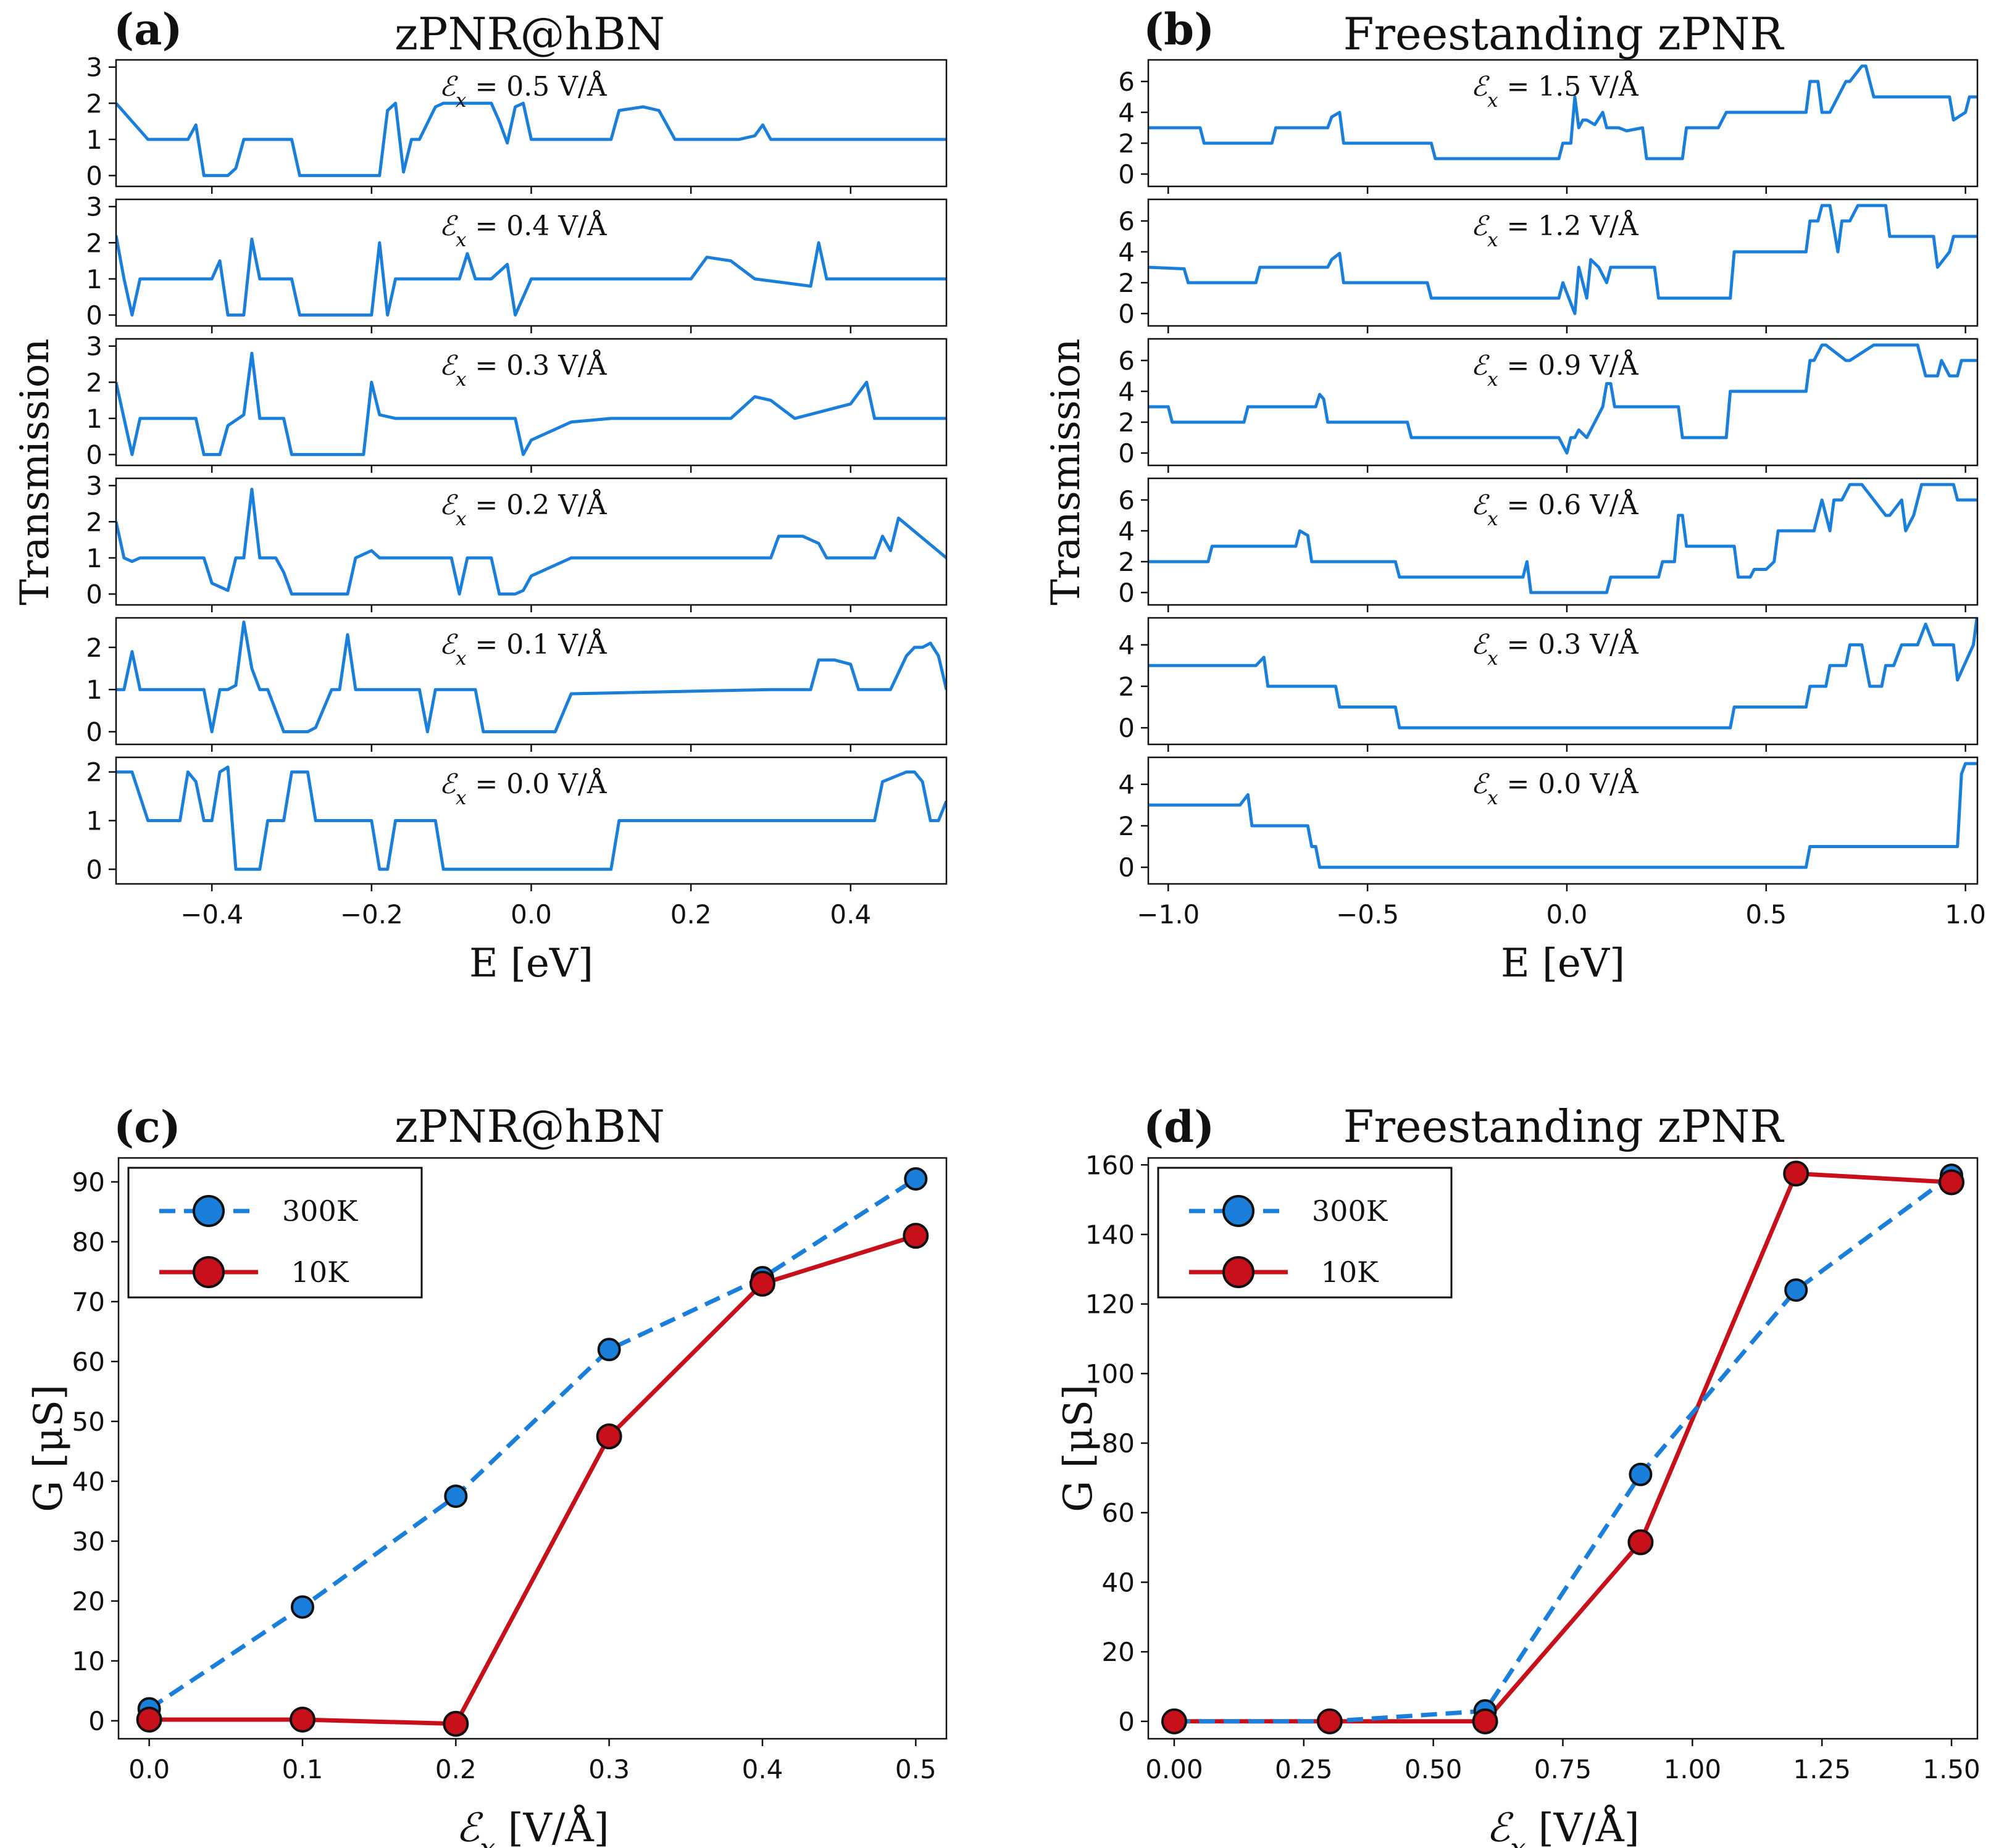 Image resolution: width=1991 pixels, height=1848 pixels. I want to click on y-axis-label: G [μS], so click(1078, 1448).